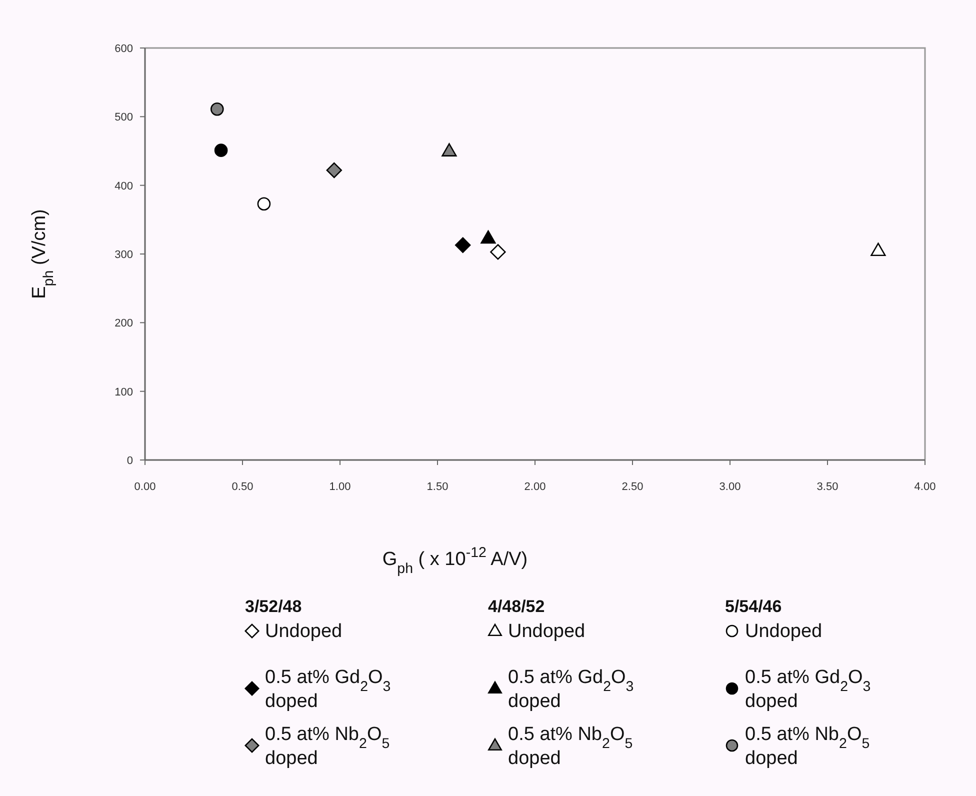 The height and width of the screenshot is (796, 976). I want to click on x-tick-label: 1.00, so click(340, 487).